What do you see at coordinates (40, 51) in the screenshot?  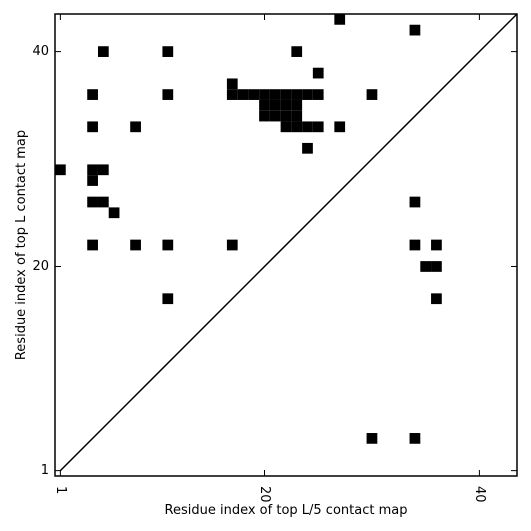 I see `y-tick-label: 40` at bounding box center [40, 51].